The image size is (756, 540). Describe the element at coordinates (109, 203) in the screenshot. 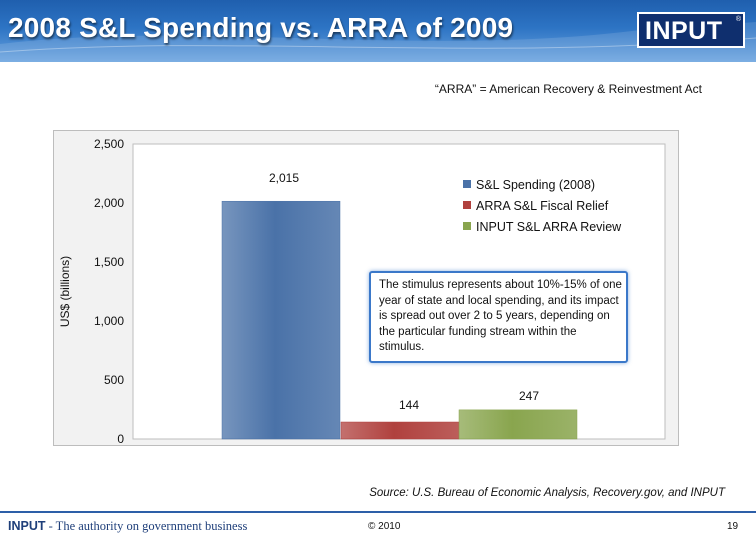

I see `y-tick-label: 2,000` at that location.